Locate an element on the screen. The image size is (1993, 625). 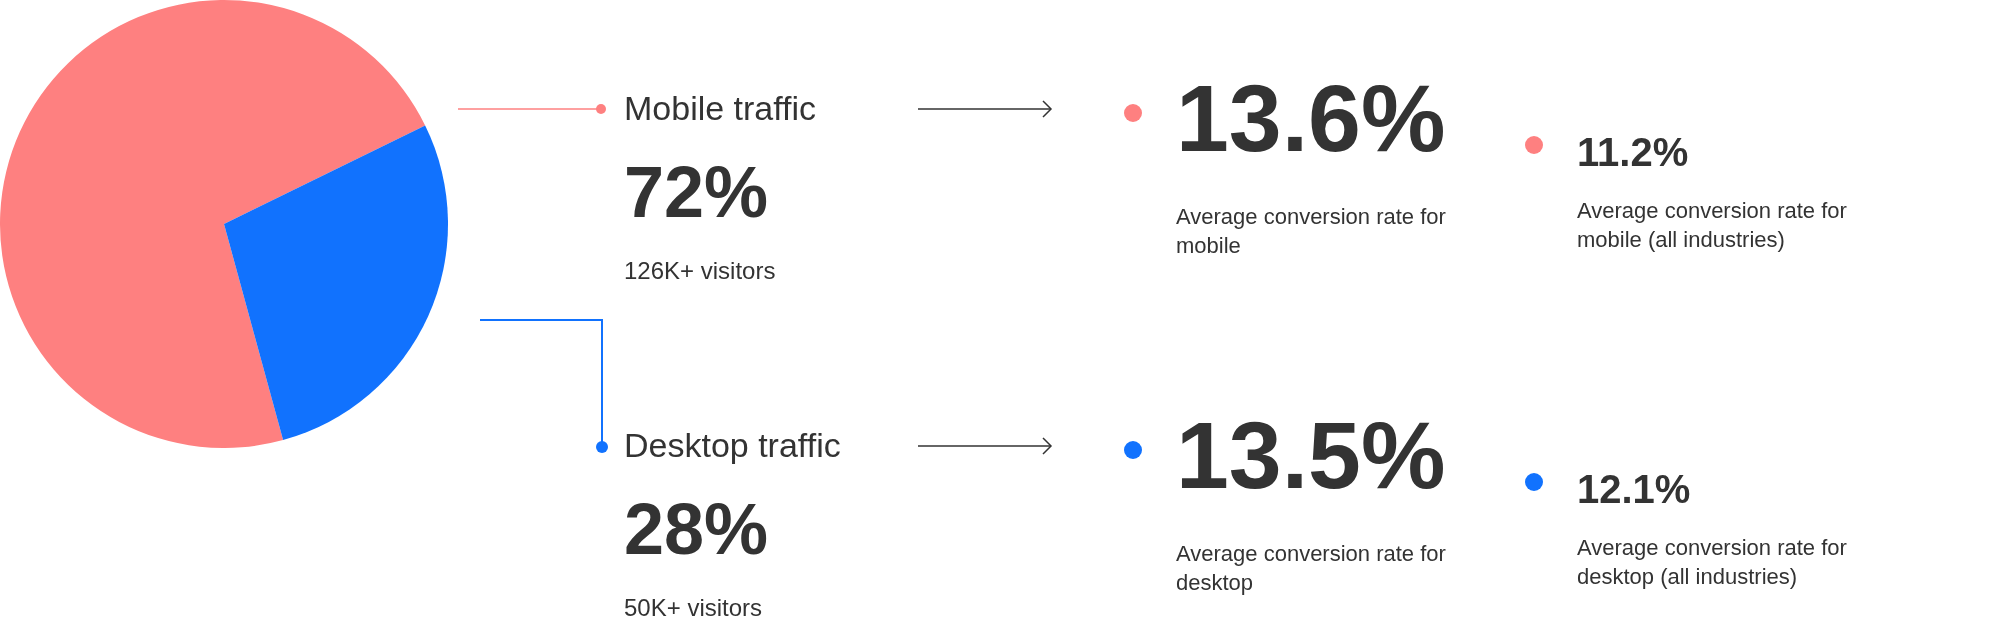
text: 50K+ visitors is located at coordinates (693, 607).